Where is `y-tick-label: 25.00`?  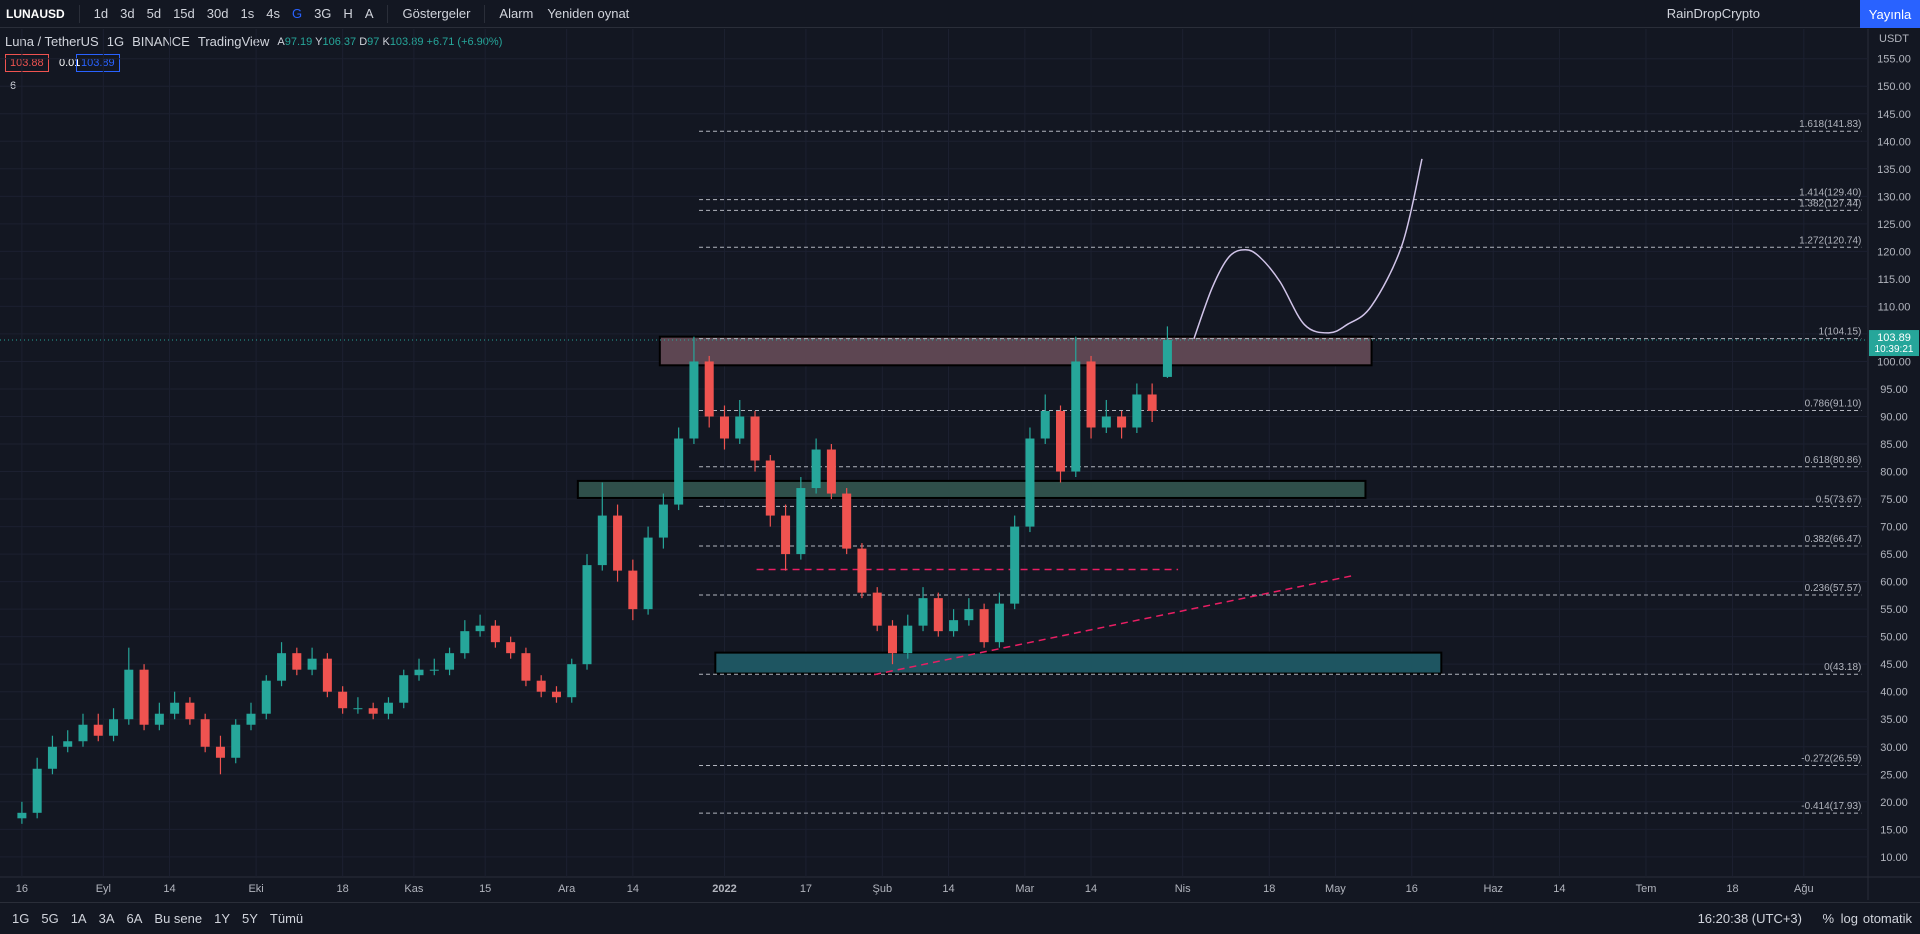 y-tick-label: 25.00 is located at coordinates (1894, 775).